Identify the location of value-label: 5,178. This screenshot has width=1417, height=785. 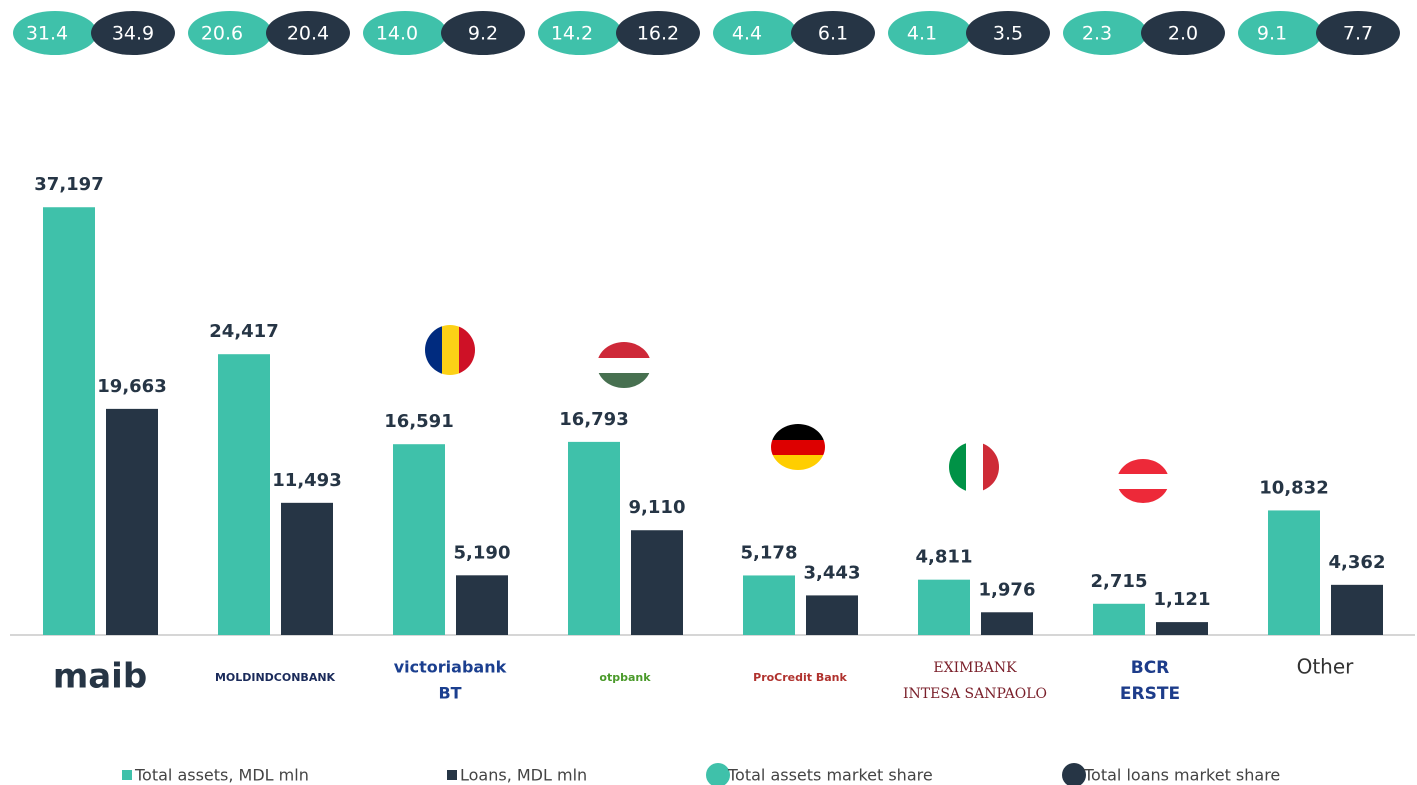
(769, 552).